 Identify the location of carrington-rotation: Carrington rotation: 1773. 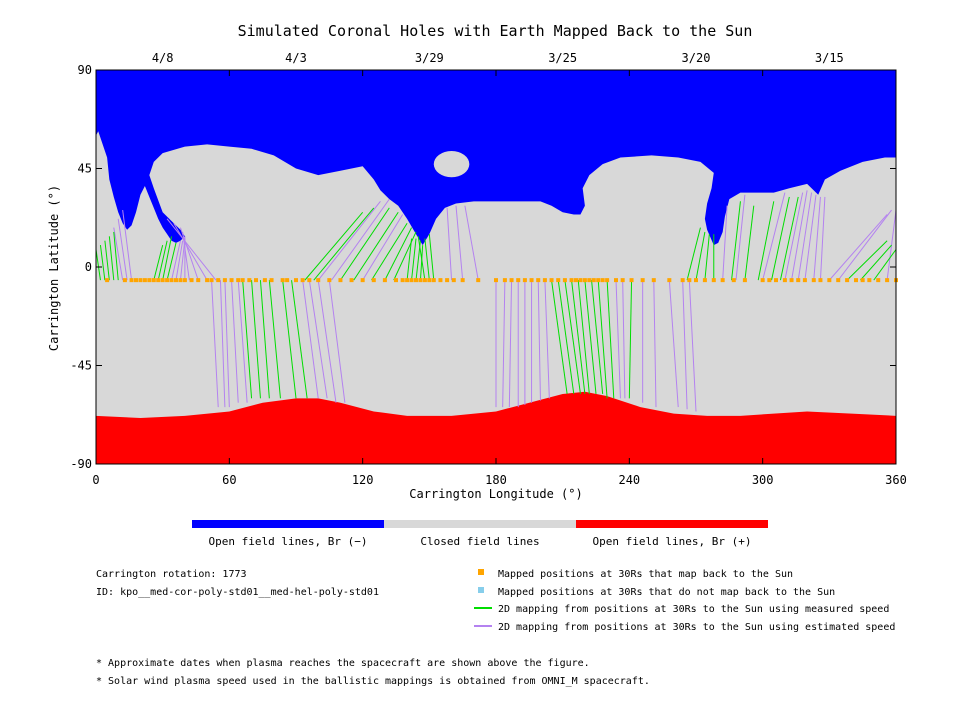
(171, 574).